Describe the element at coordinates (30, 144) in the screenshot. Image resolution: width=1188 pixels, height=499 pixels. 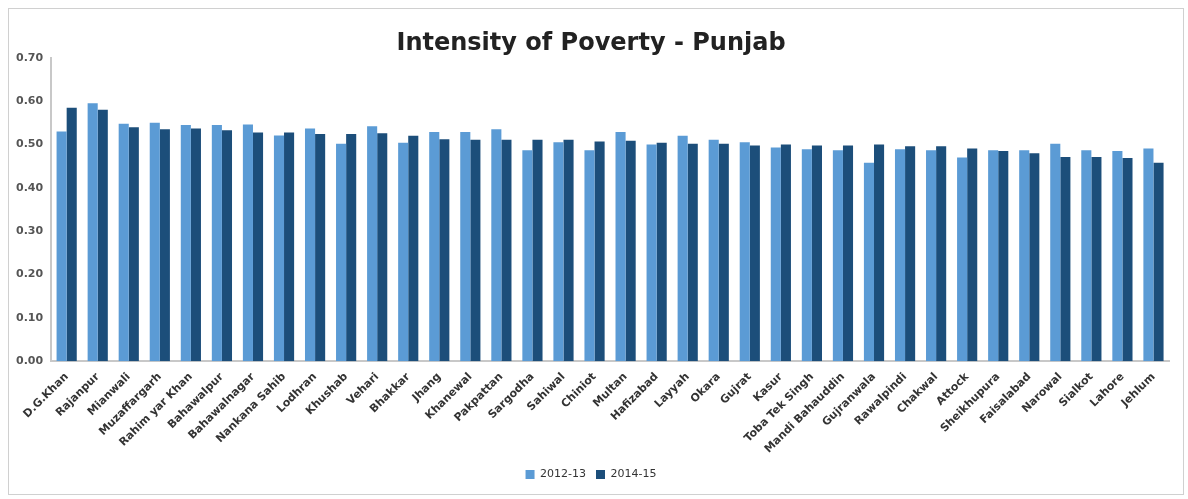
I see `y-tick-label: 0.50` at that location.